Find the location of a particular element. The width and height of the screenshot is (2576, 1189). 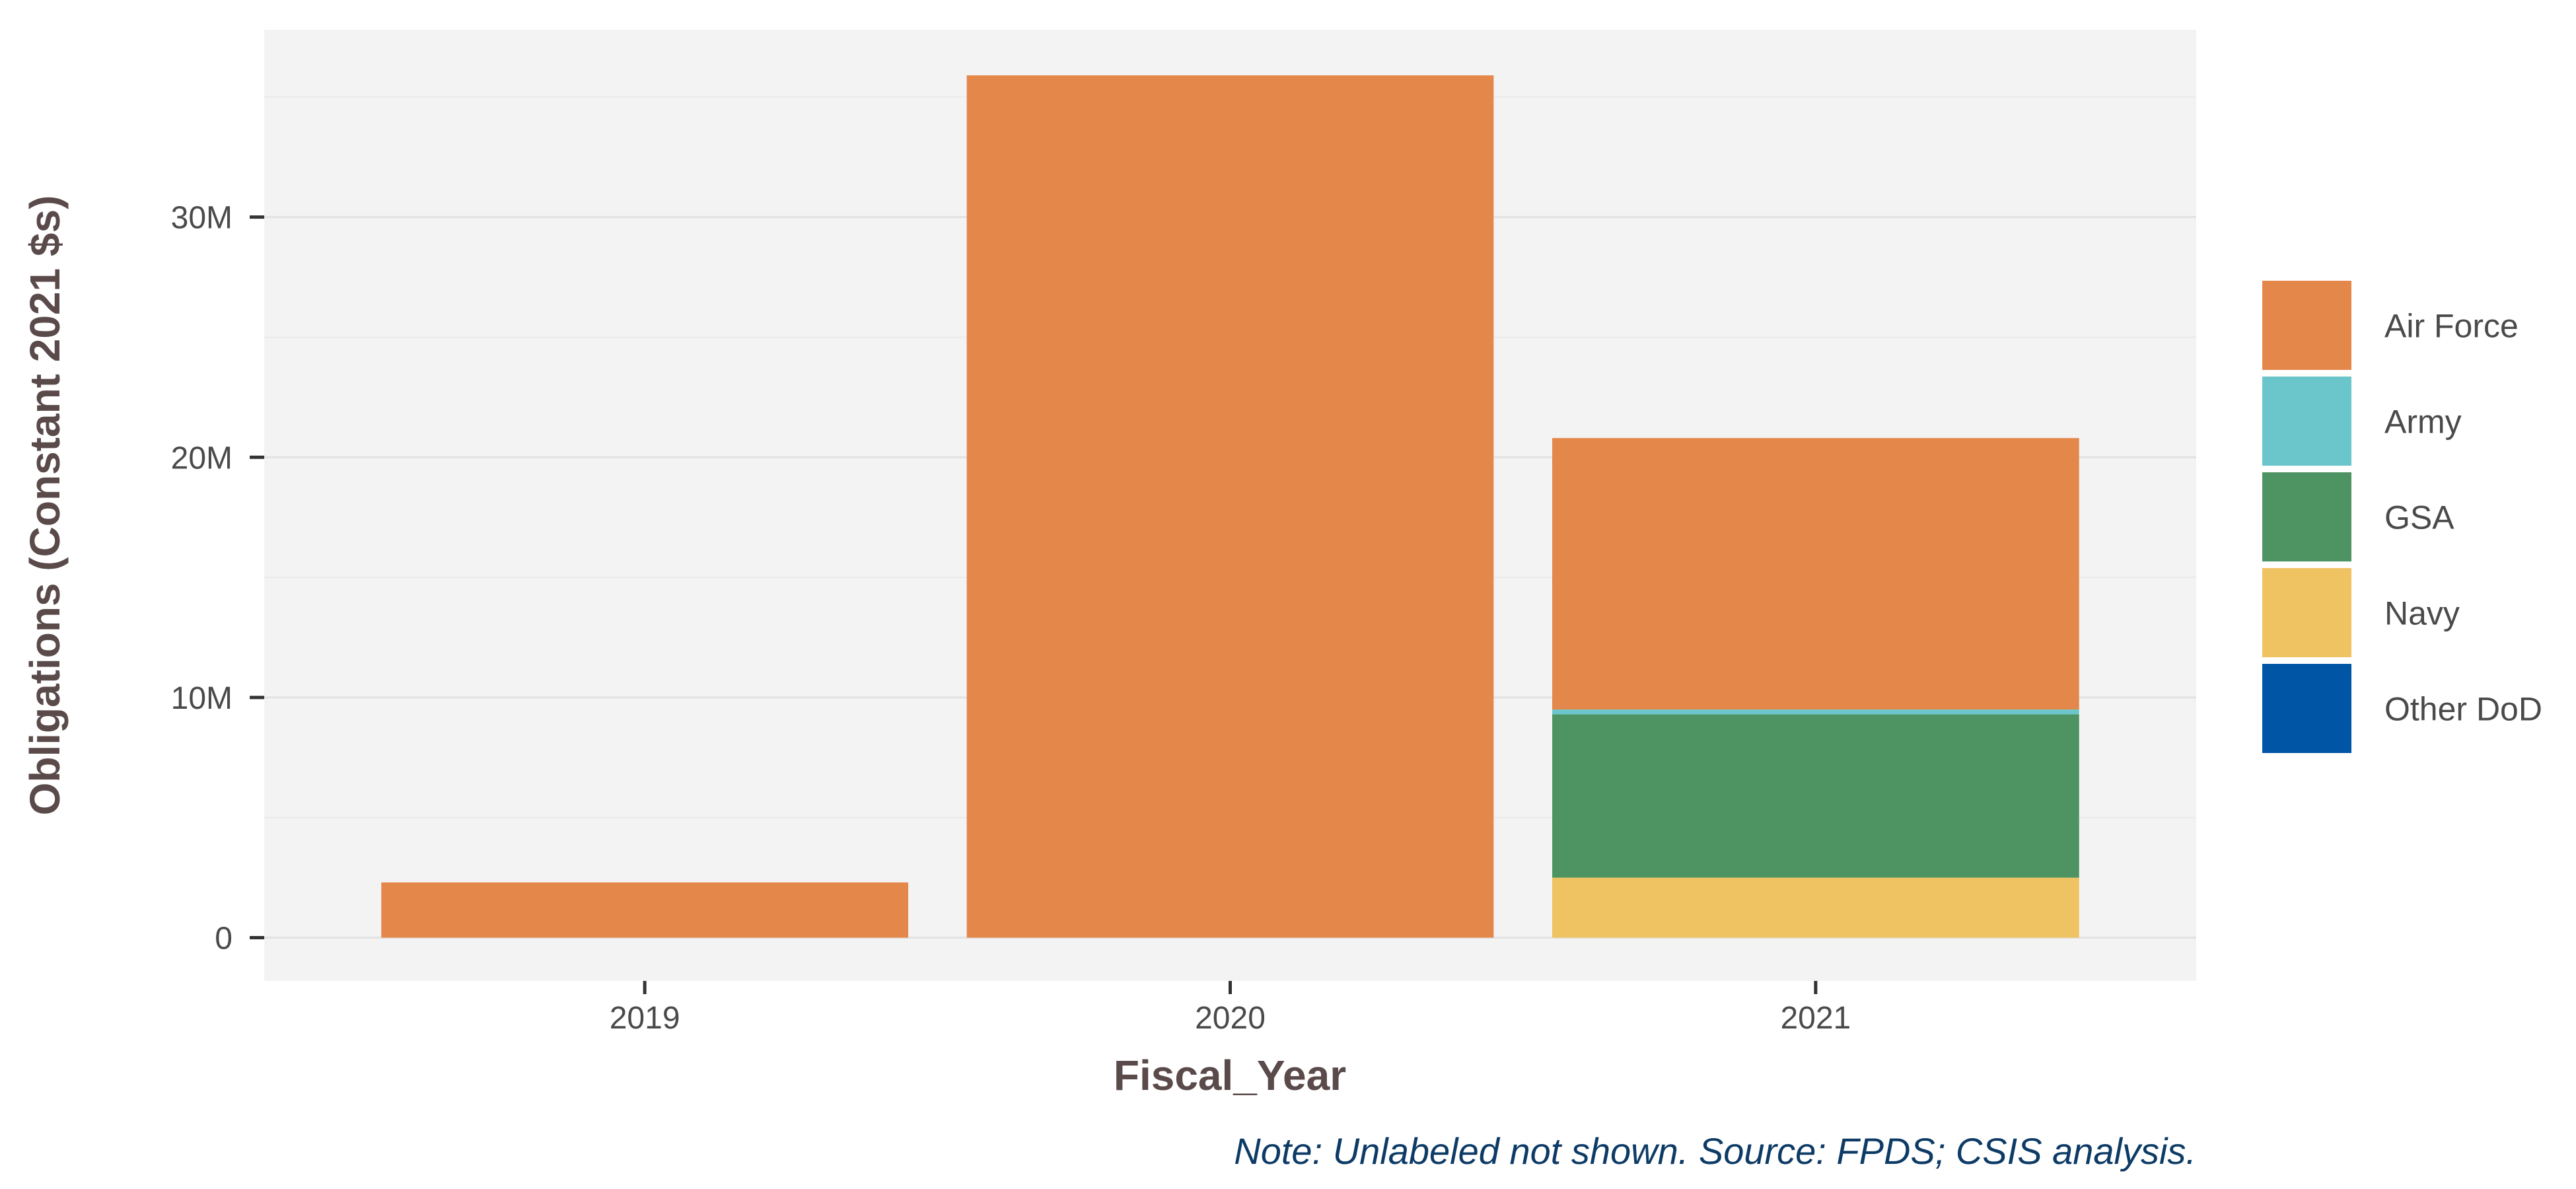

y-tick-label: 0 is located at coordinates (224, 938).